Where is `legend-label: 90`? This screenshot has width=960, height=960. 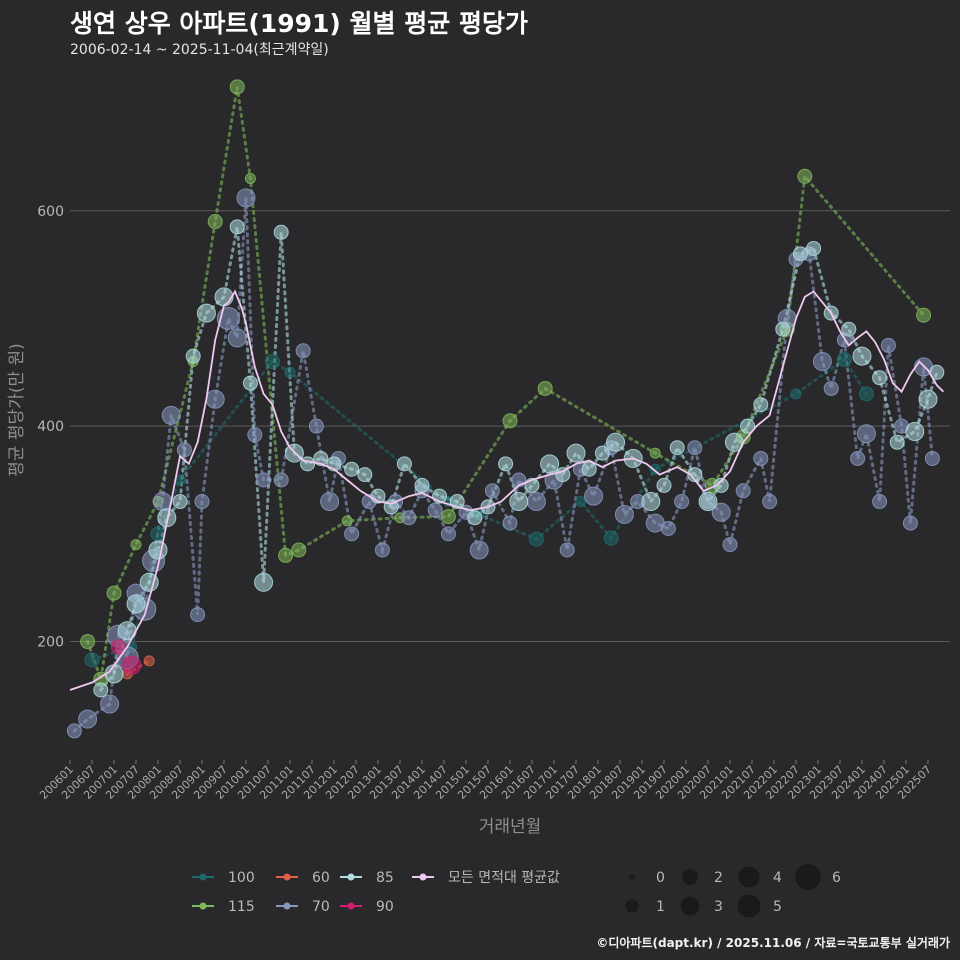 legend-label: 90 is located at coordinates (385, 907).